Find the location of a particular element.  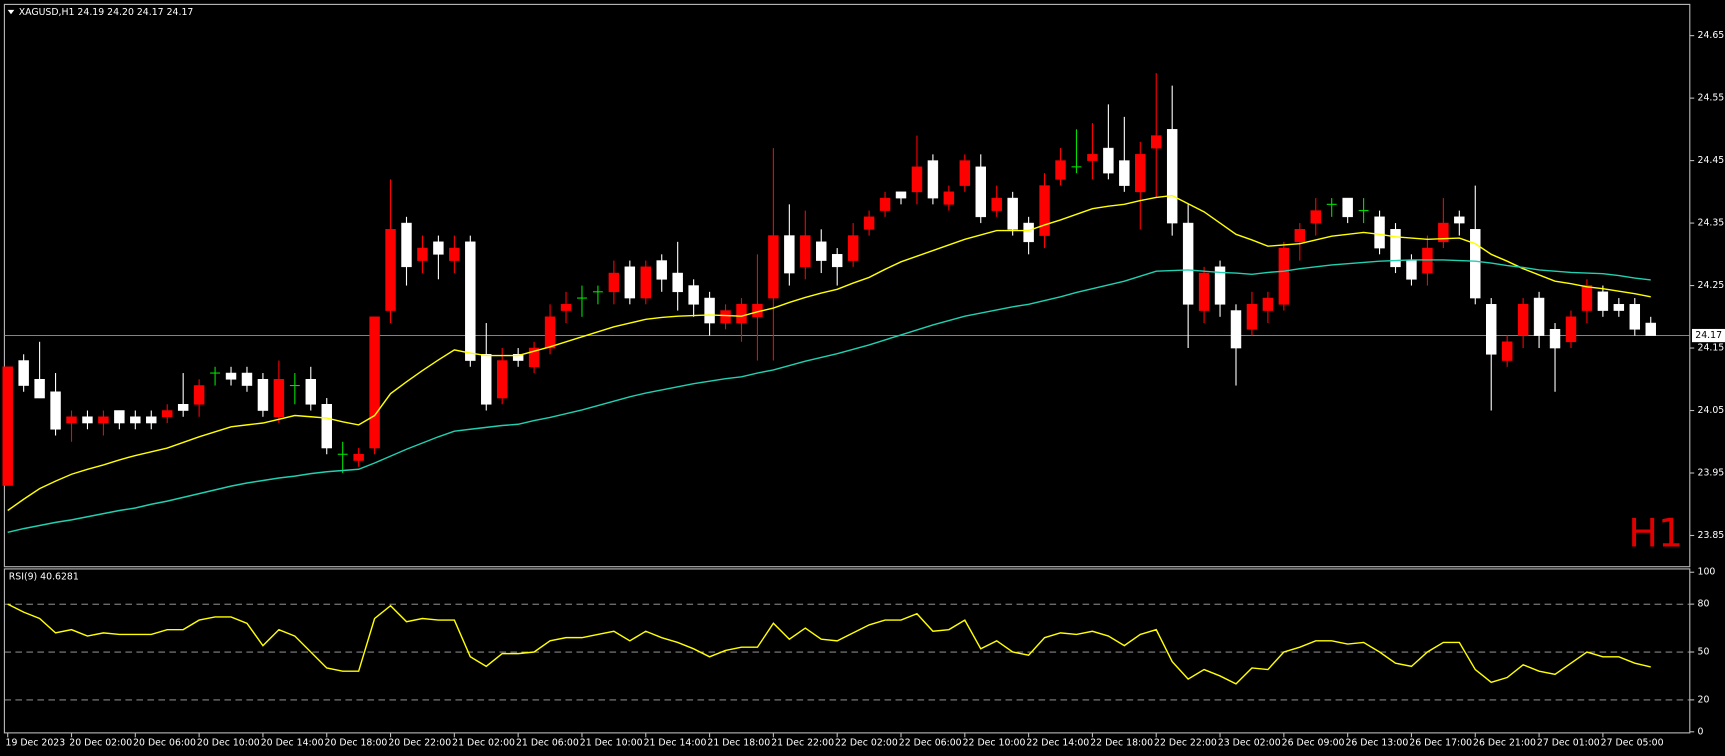

x-tick-label: 21 Dec 06:00 is located at coordinates (547, 742).